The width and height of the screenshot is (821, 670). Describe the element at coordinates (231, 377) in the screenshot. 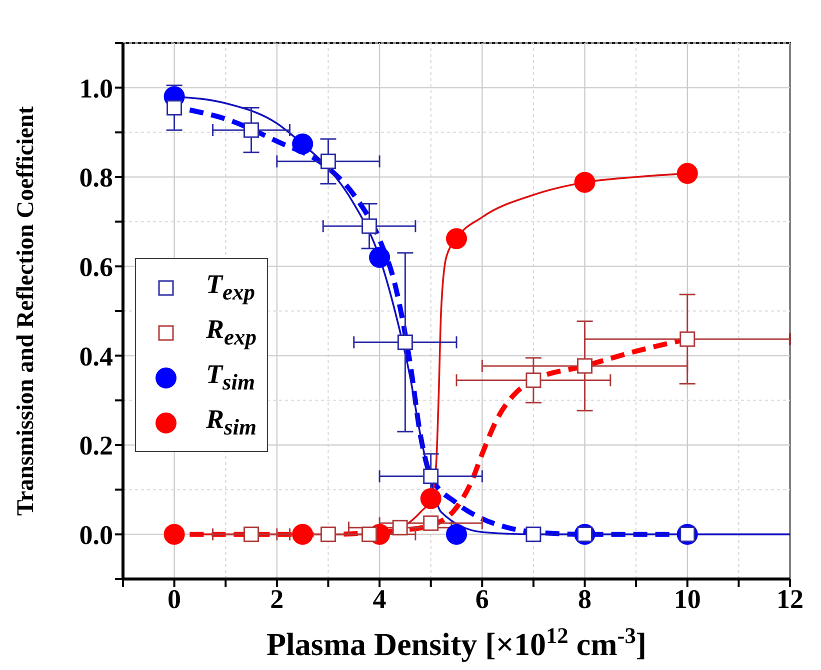

I see `legend-label: T$_{sim}$` at that location.